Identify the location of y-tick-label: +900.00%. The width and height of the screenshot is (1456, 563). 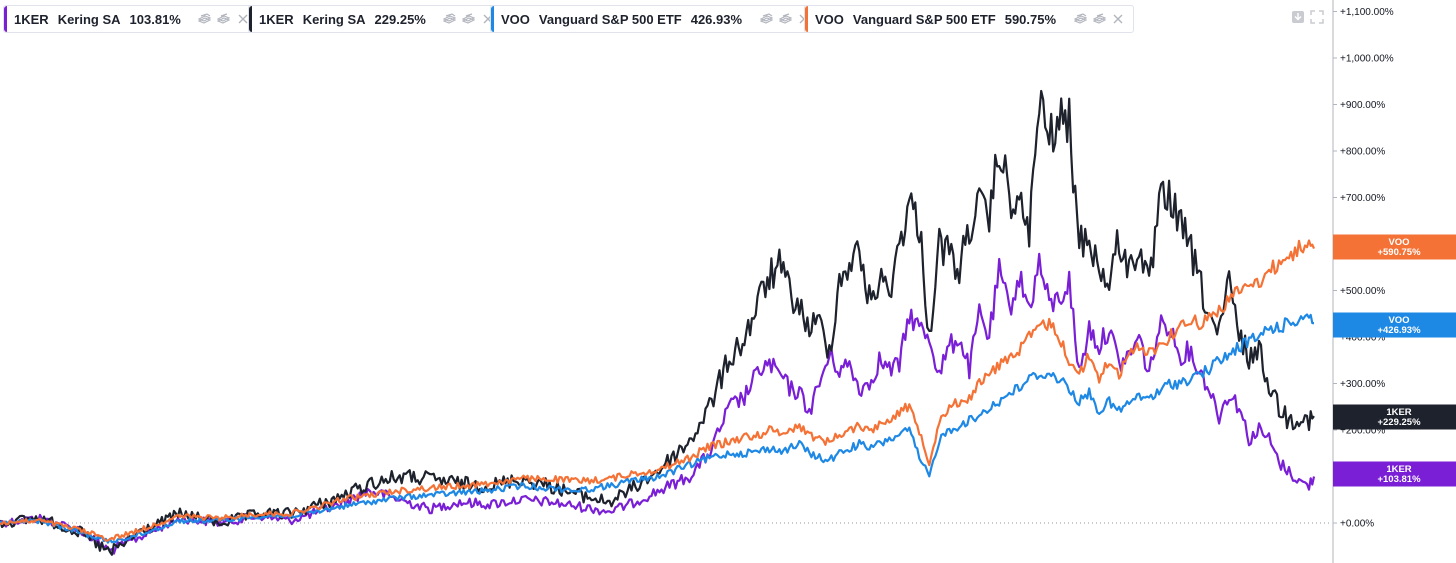
(1362, 105).